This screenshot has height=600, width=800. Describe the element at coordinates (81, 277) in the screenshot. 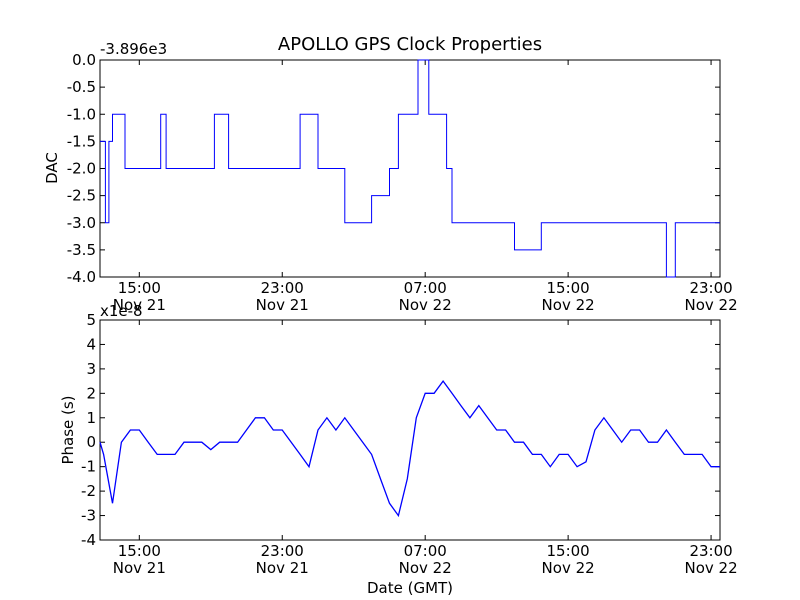

I see `dac-ytick-label: -4.0` at that location.